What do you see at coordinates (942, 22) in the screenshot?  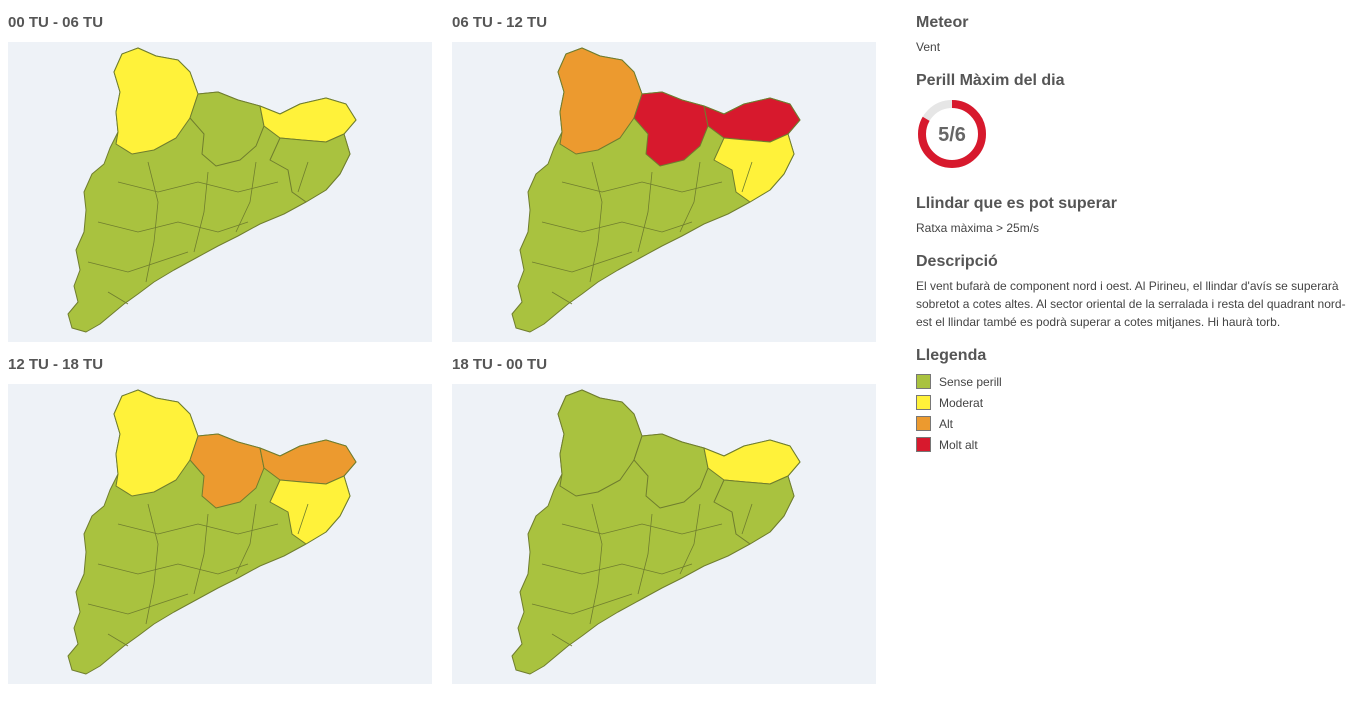 I see `meteor-title: Meteor` at bounding box center [942, 22].